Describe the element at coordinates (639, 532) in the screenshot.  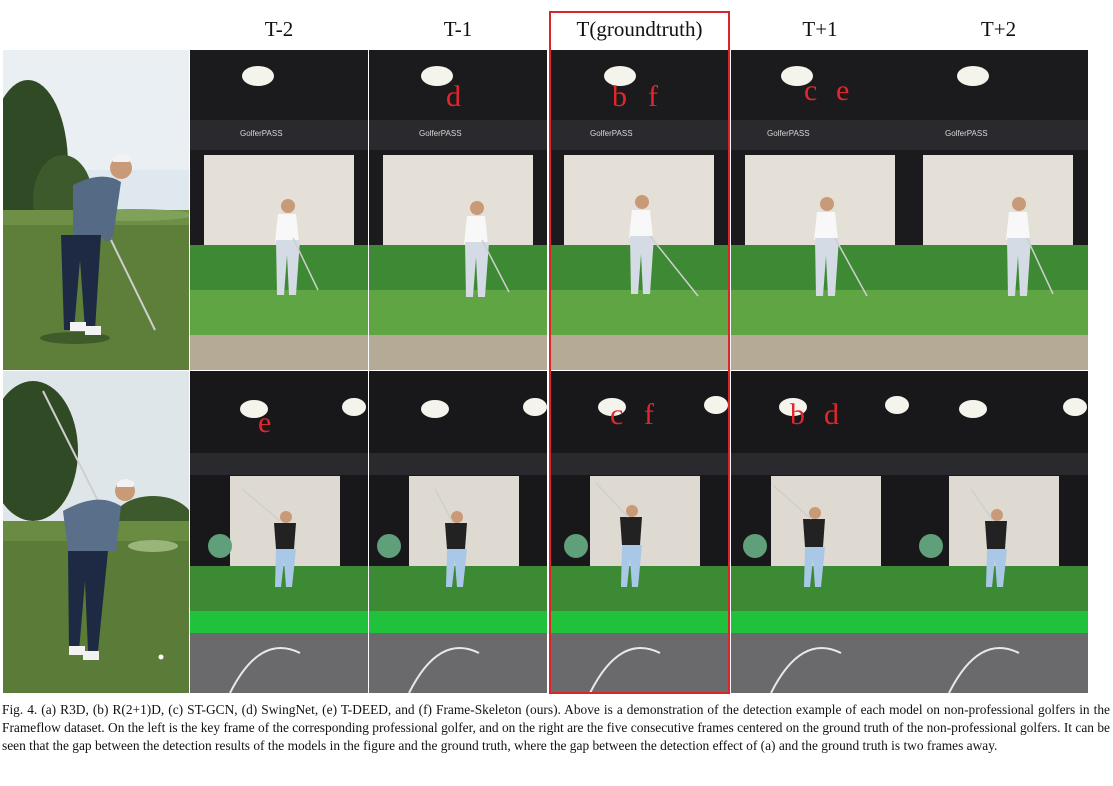
I see `frame-row2-ground-truth` at that location.